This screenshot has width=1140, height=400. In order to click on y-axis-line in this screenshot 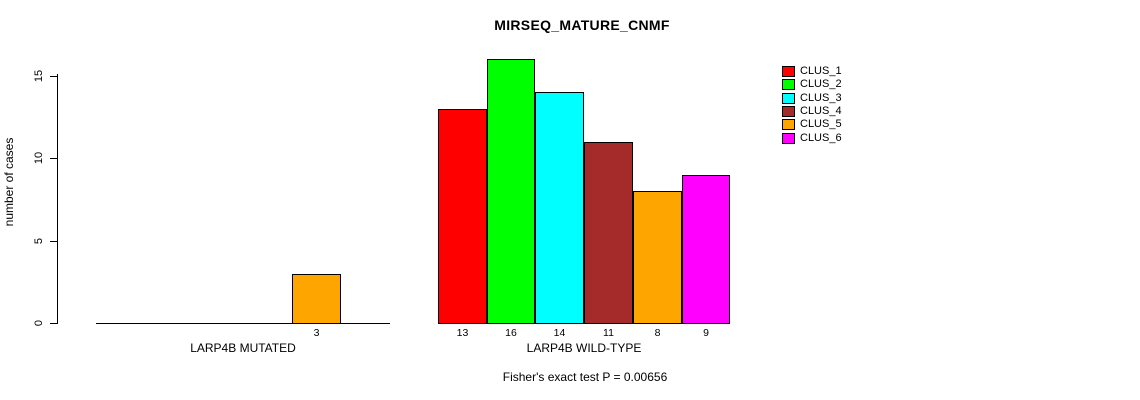, I will do `click(57, 199)`.